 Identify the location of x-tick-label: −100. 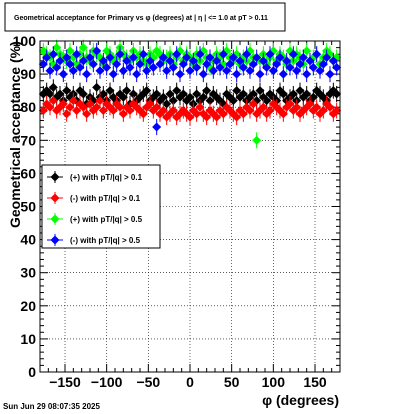
(107, 382).